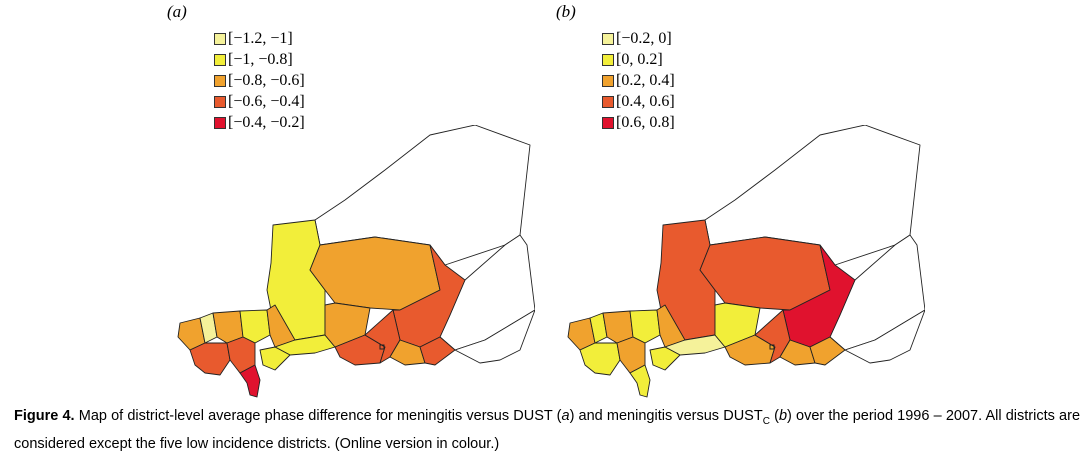 This screenshot has height=459, width=1091. What do you see at coordinates (266, 122) in the screenshot?
I see `legend-range-label: [−0.4, −0.2]` at bounding box center [266, 122].